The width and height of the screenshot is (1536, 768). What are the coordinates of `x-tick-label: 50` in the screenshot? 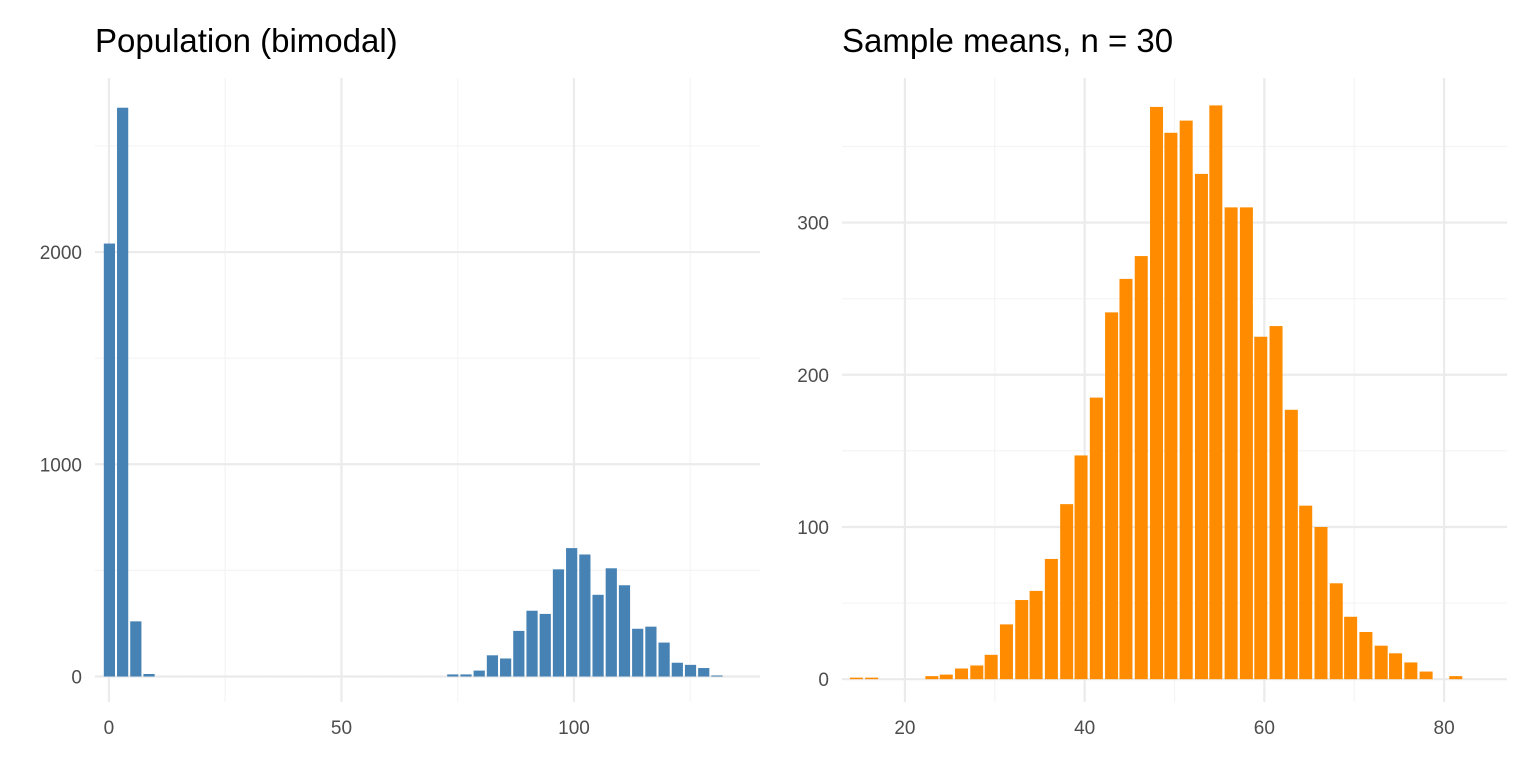 It's located at (341, 728).